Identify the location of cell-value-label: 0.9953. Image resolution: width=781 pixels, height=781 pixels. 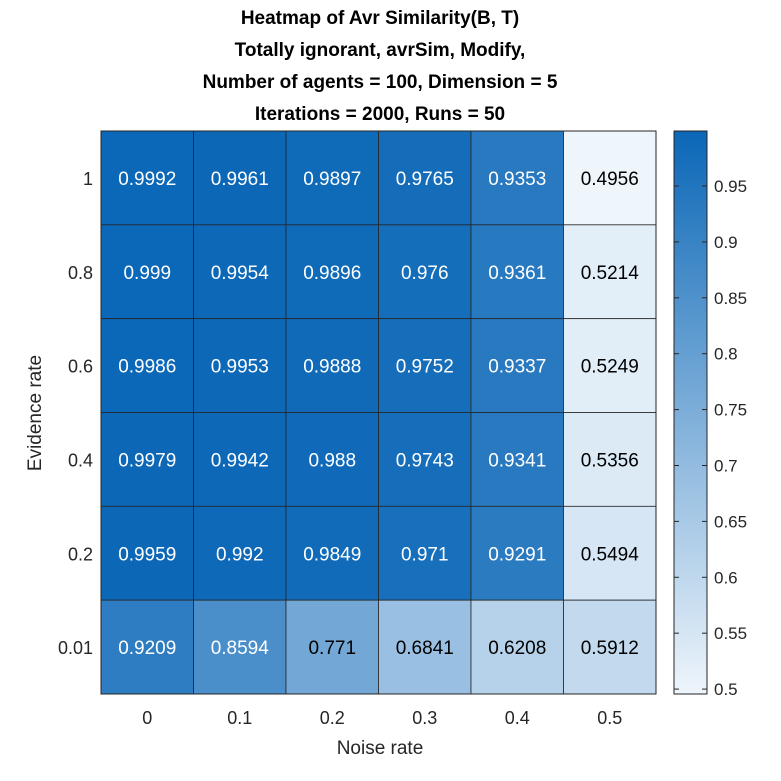
(240, 367).